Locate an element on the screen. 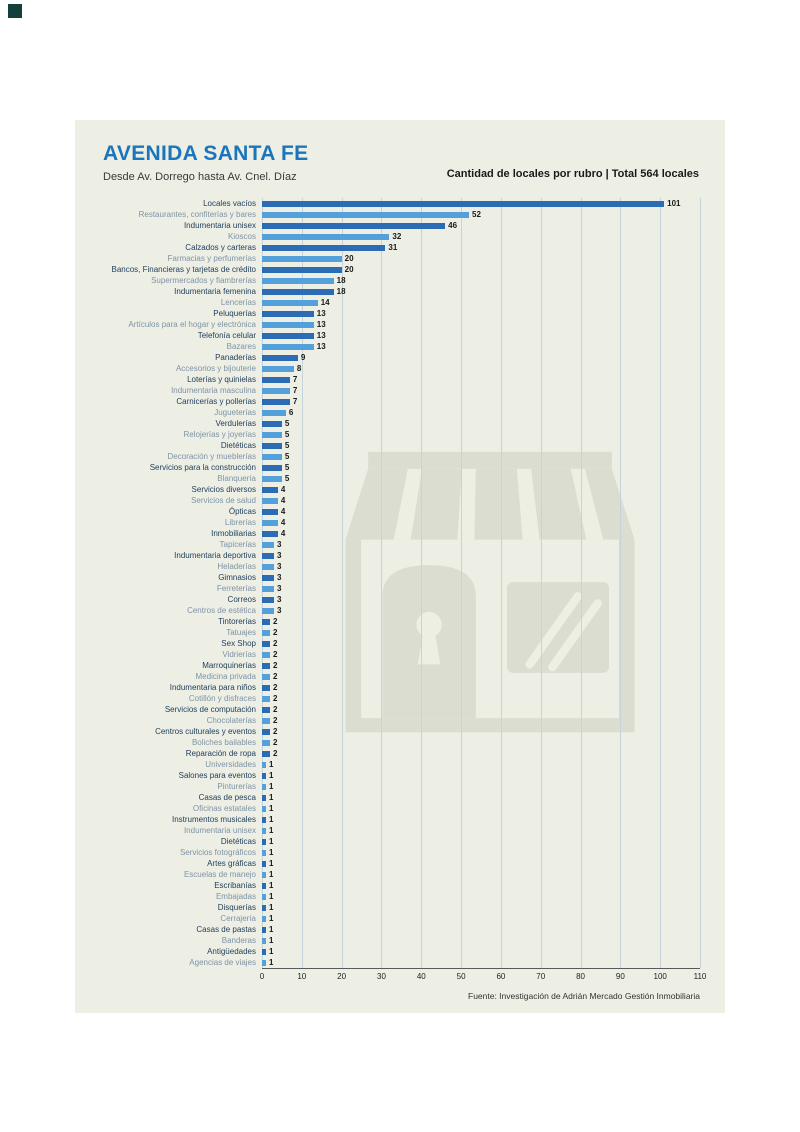 The height and width of the screenshot is (1132, 800). chart-row: Escribanías 1 is located at coordinates (394, 885).